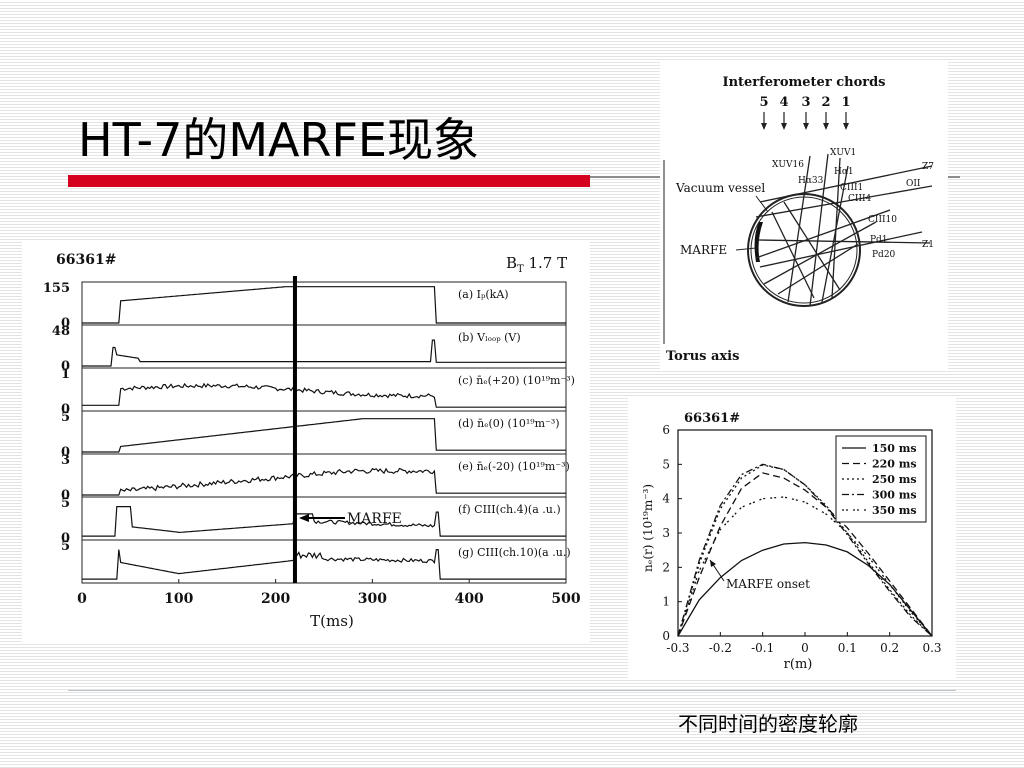 Image resolution: width=1024 pixels, height=768 pixels. What do you see at coordinates (851, 188) in the screenshot?
I see `label-ciii1: CIII1` at bounding box center [851, 188].